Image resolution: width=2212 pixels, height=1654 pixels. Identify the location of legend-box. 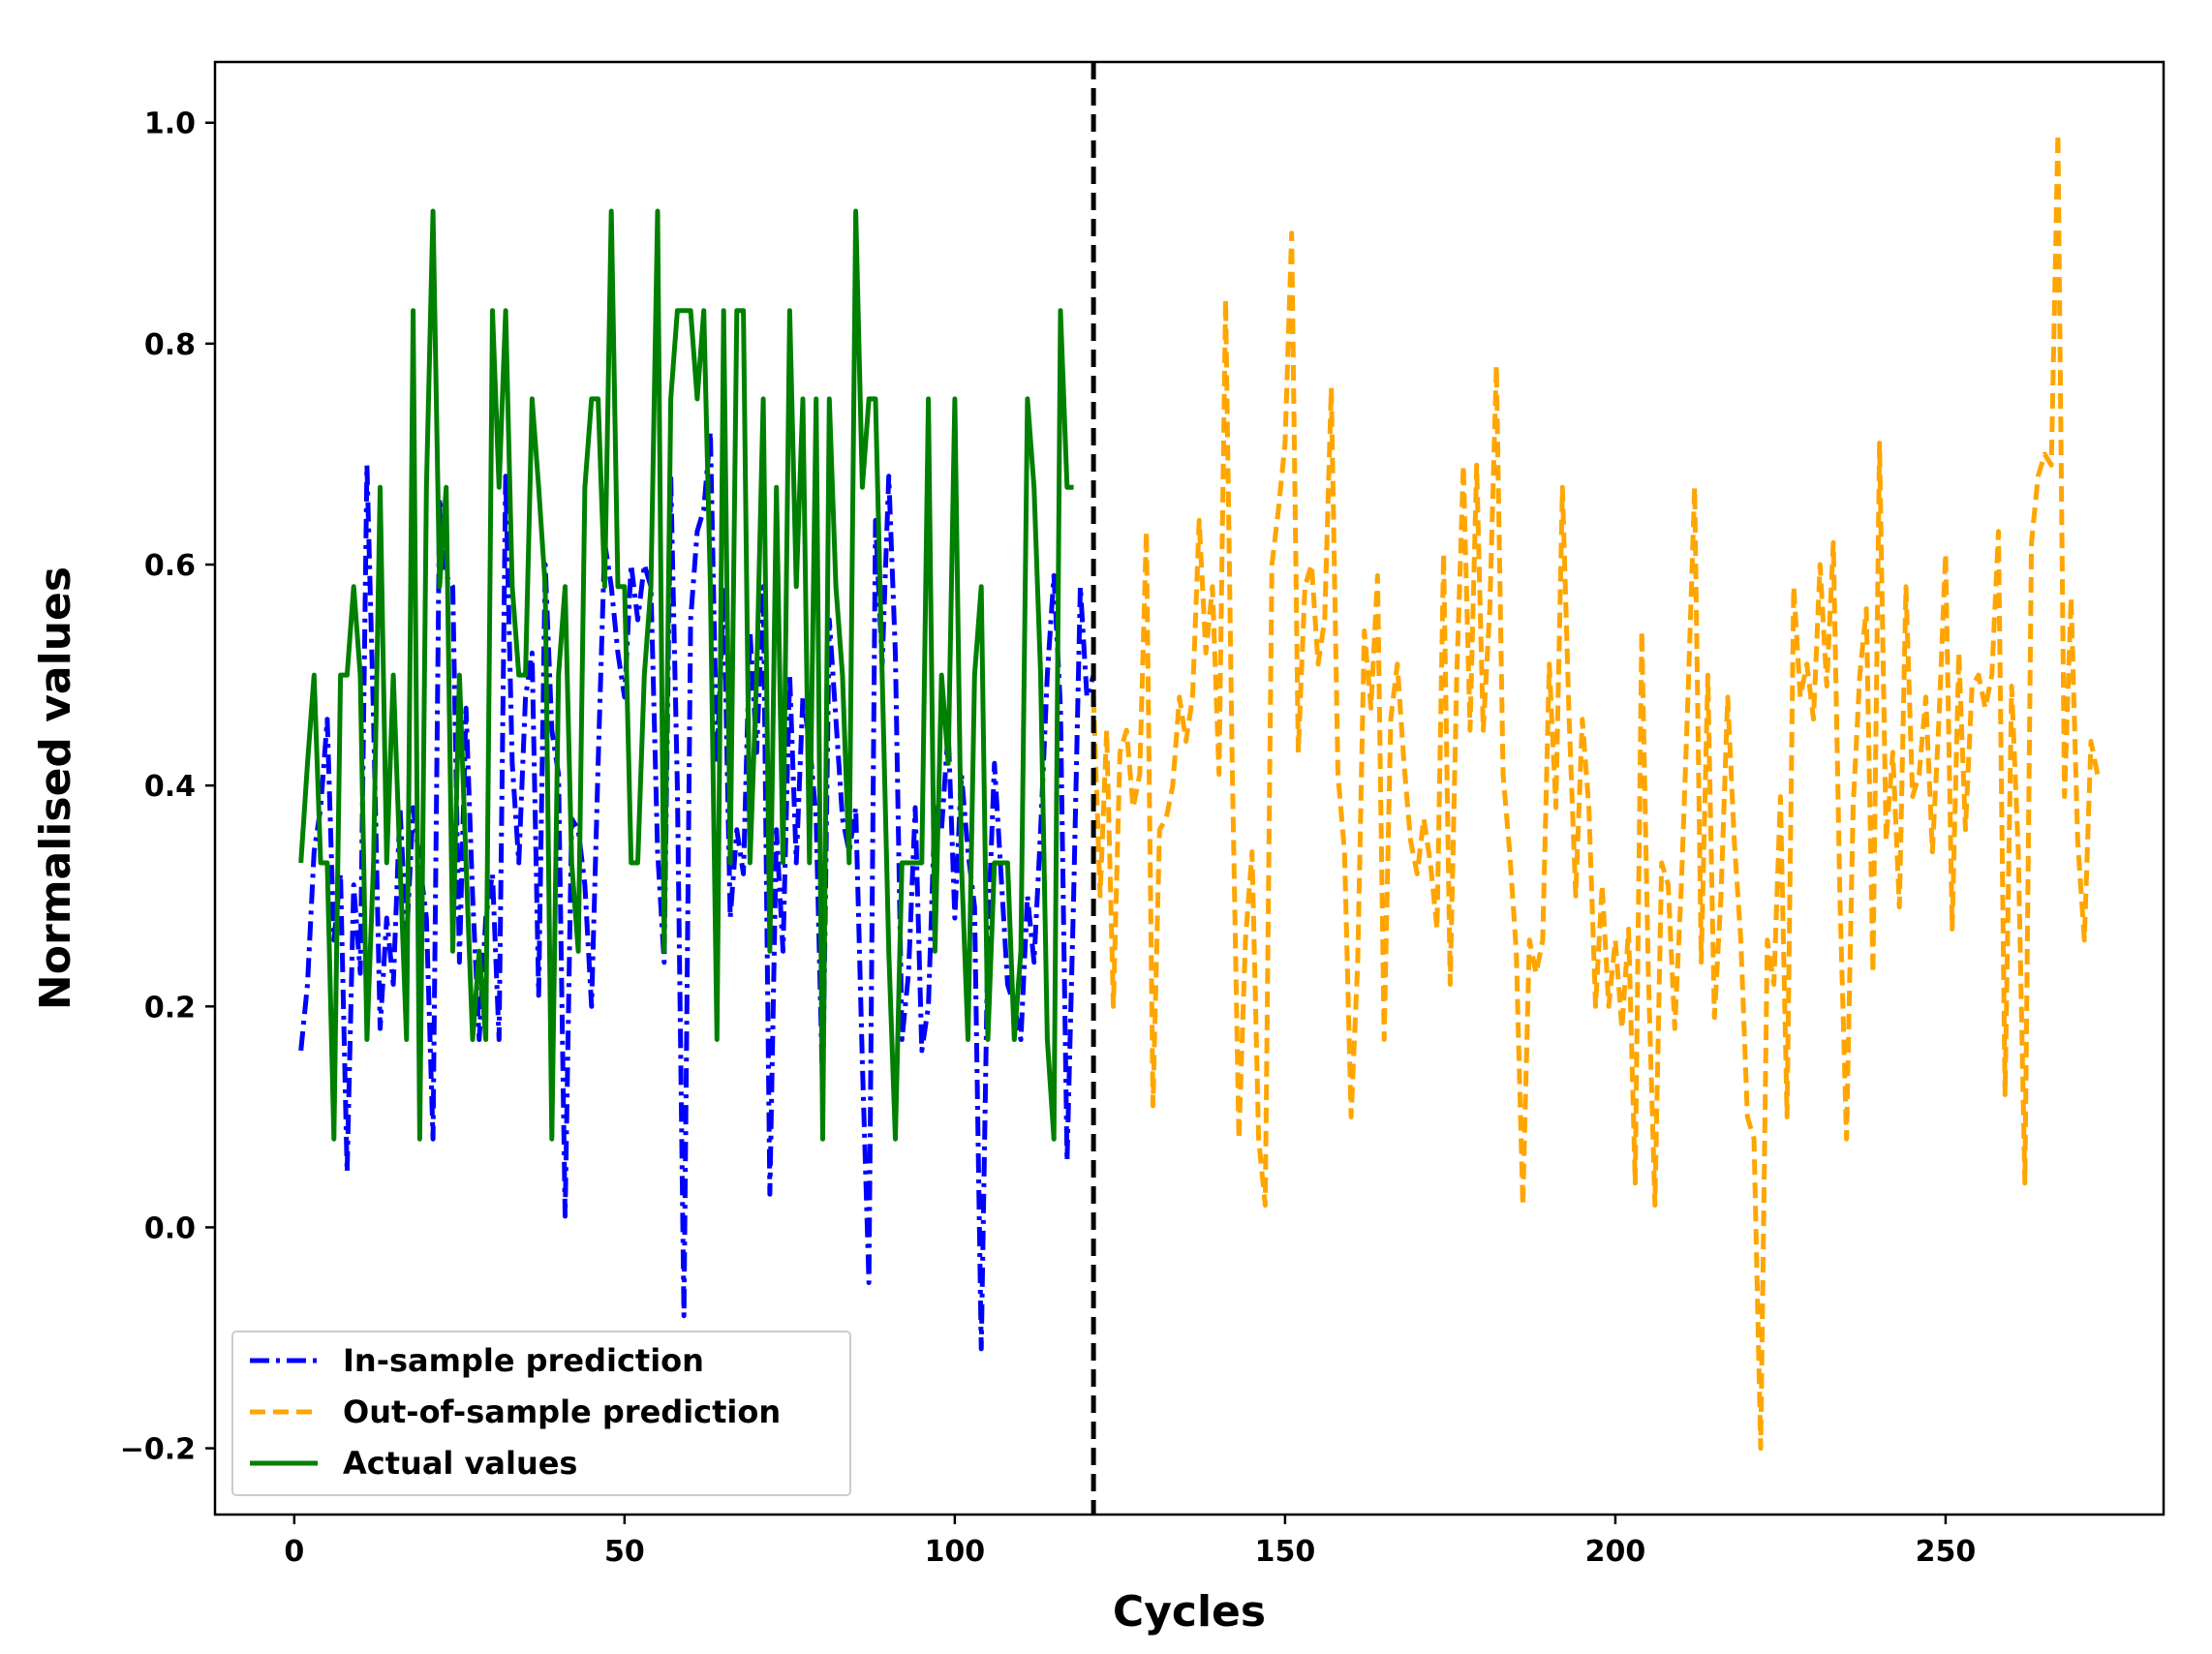
(541, 1413).